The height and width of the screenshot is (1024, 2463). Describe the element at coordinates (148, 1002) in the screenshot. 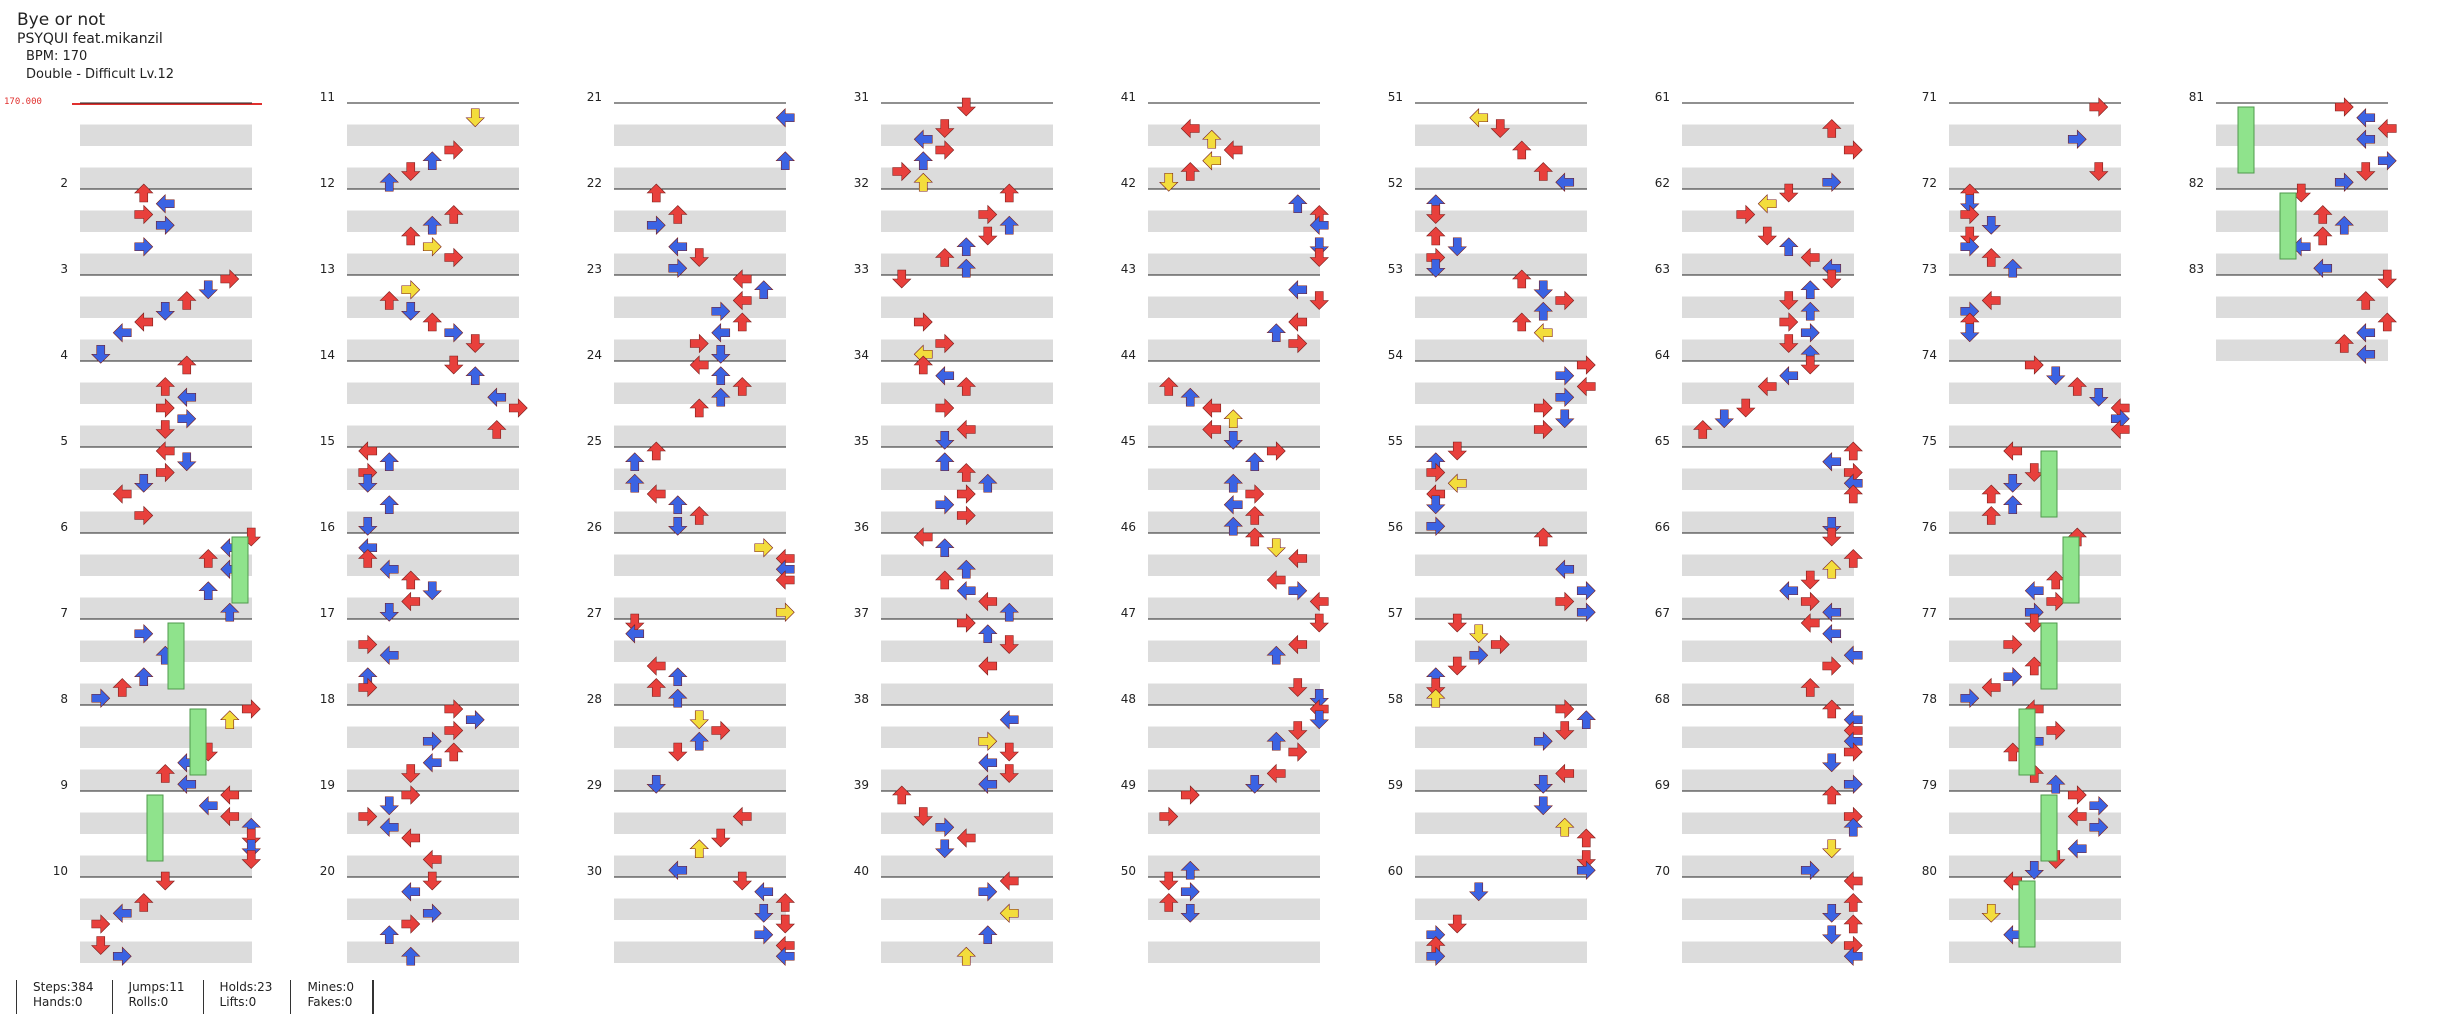

I see `stat-rolls: Rolls:0` at that location.